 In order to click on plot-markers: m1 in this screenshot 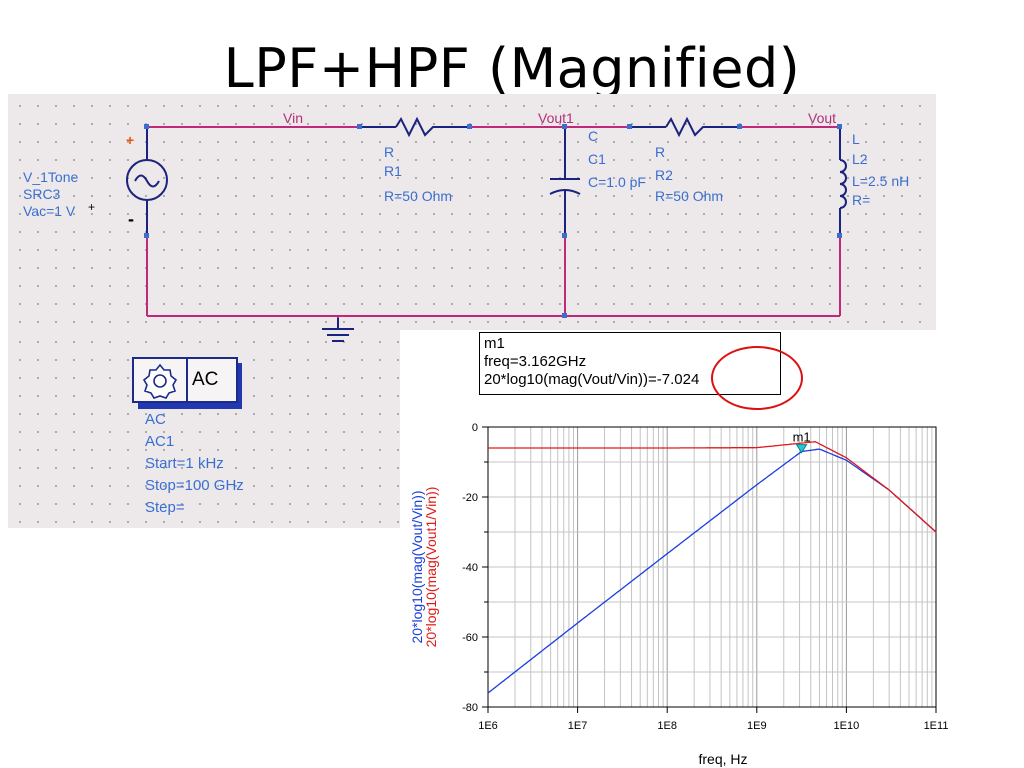, I will do `click(802, 442)`.